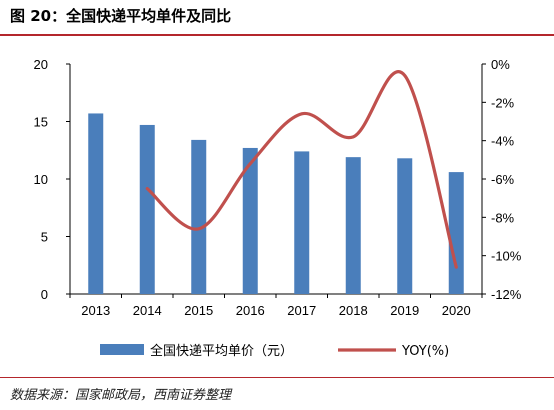 The height and width of the screenshot is (410, 554). I want to click on legend-label-line: YOY(%), so click(425, 351).